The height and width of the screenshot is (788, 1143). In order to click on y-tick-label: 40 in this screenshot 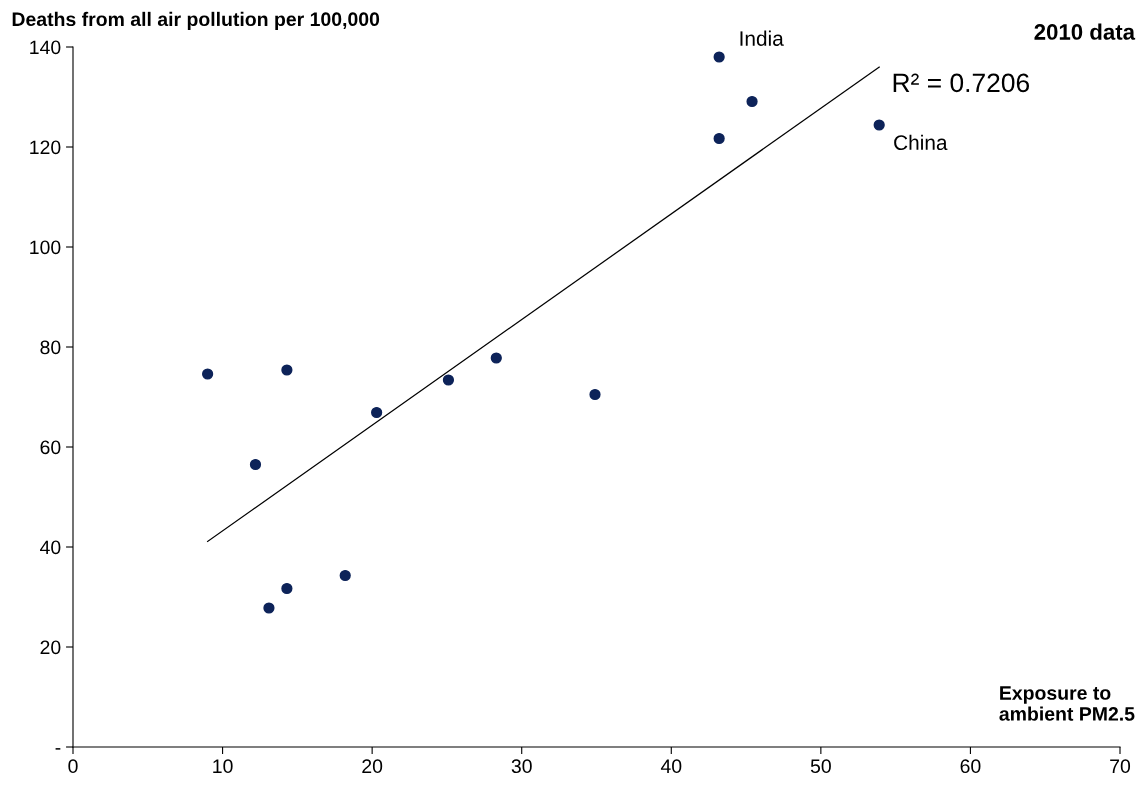, I will do `click(50, 547)`.